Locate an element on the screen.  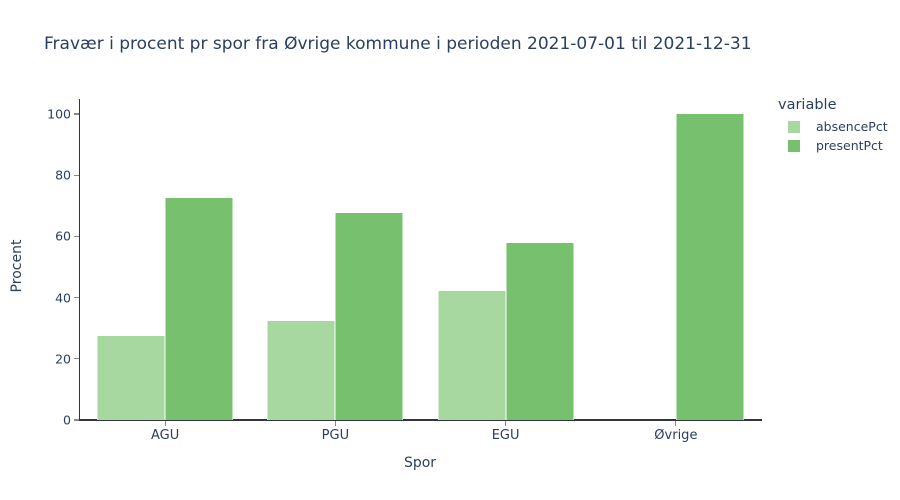
legend-item-absencePct: absencePct is located at coordinates (829, 126).